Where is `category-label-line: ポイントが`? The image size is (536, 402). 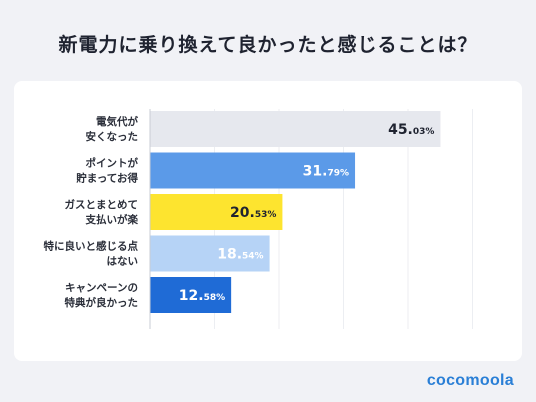
category-label-line: ポイントが is located at coordinates (112, 163).